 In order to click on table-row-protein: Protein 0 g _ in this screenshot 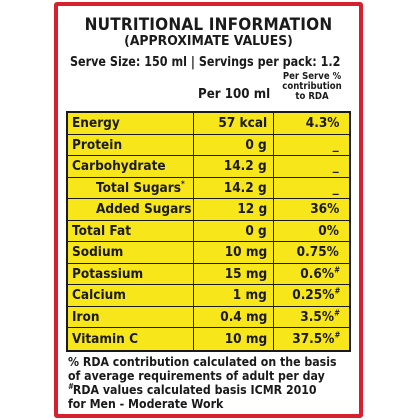, I will do `click(208, 145)`.